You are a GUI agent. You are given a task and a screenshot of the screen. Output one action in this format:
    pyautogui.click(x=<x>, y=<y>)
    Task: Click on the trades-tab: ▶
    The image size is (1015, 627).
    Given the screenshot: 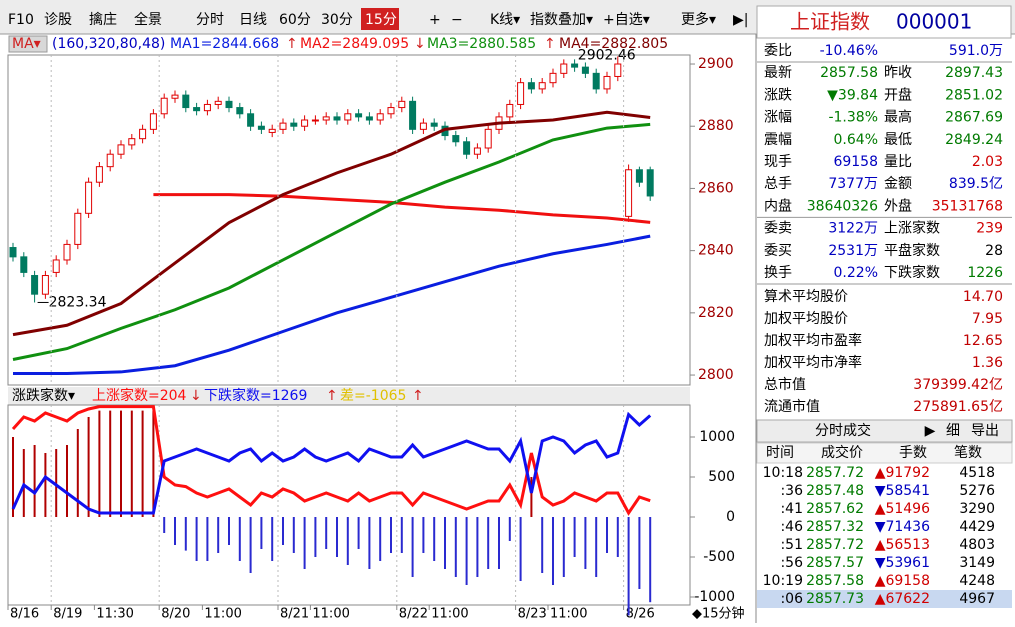 What is the action you would take?
    pyautogui.click(x=930, y=431)
    